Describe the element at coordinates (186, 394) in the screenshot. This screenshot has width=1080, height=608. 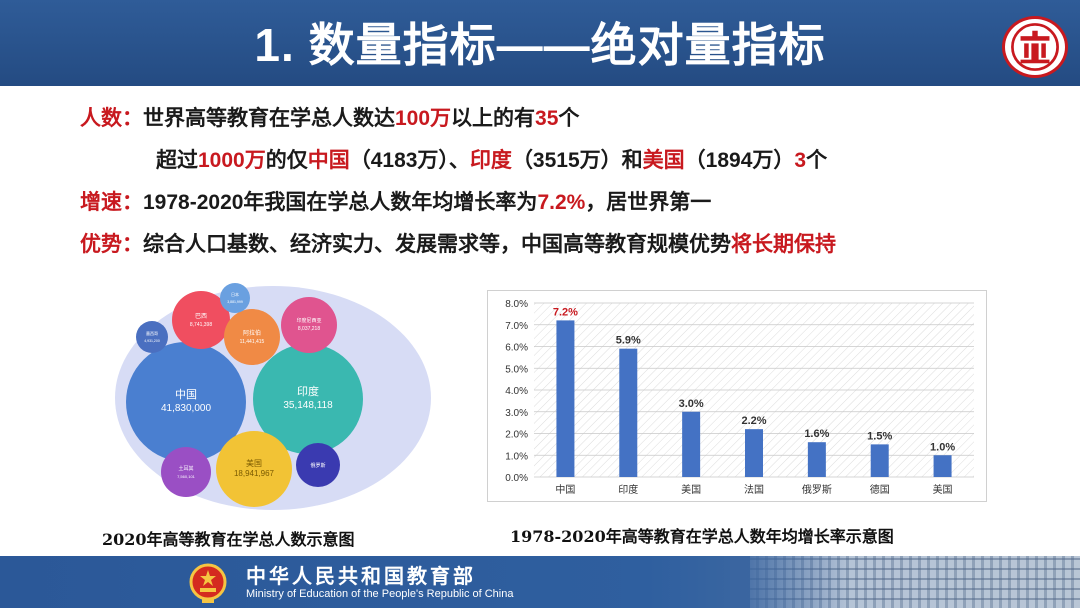
I see `svg-text: 中国` at that location.